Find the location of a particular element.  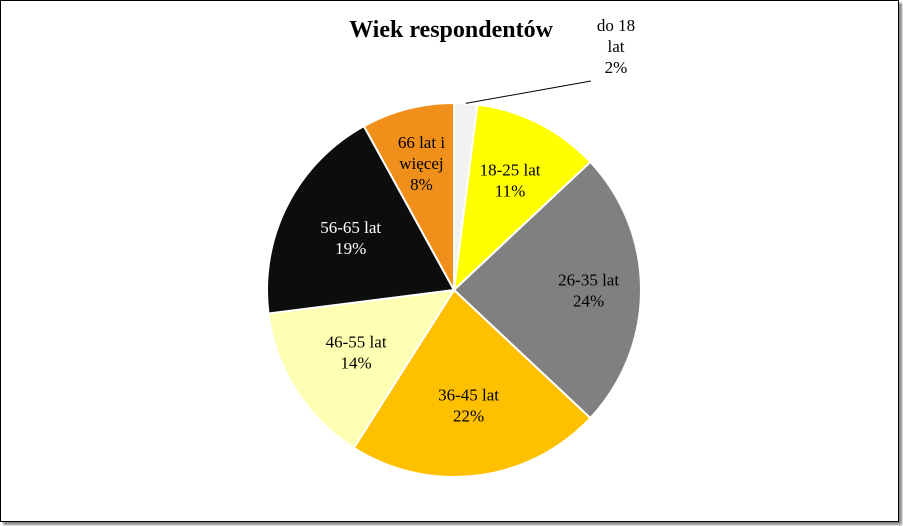

slice-label: do 18 lat 2% is located at coordinates (616, 46).